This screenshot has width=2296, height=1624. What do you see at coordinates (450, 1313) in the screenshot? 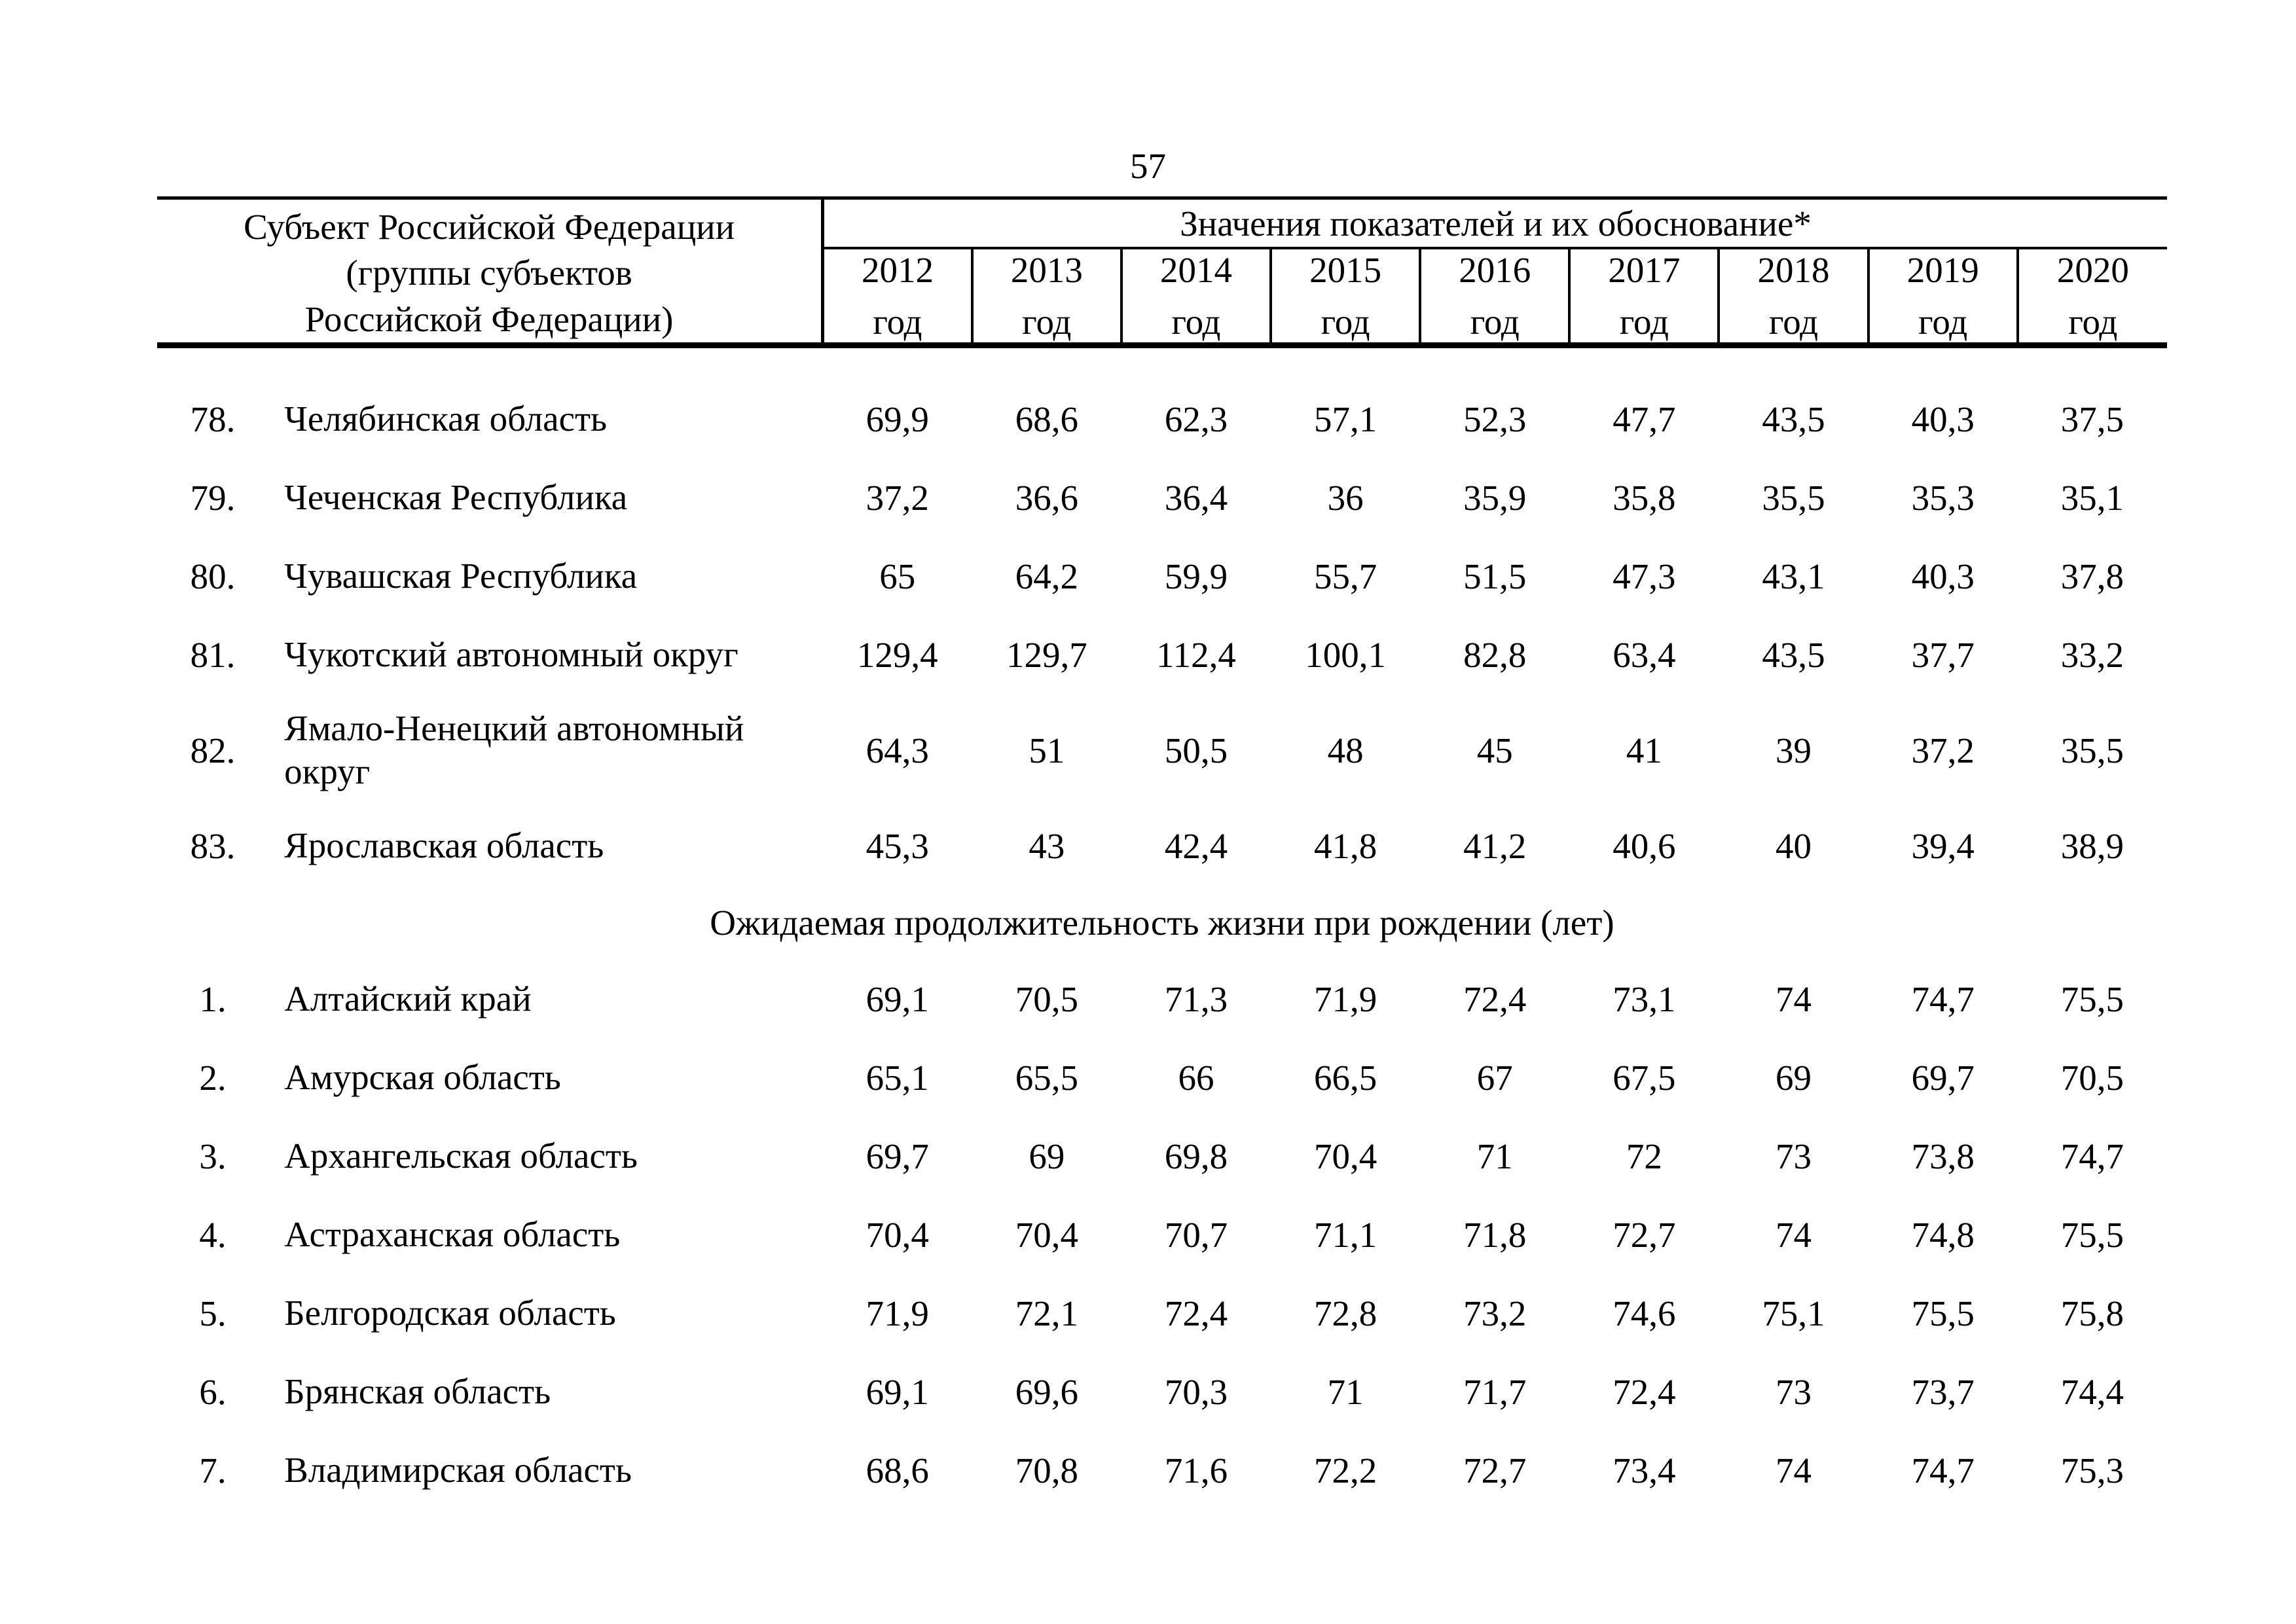
I see `subject-name-cell: Белгородская область` at bounding box center [450, 1313].